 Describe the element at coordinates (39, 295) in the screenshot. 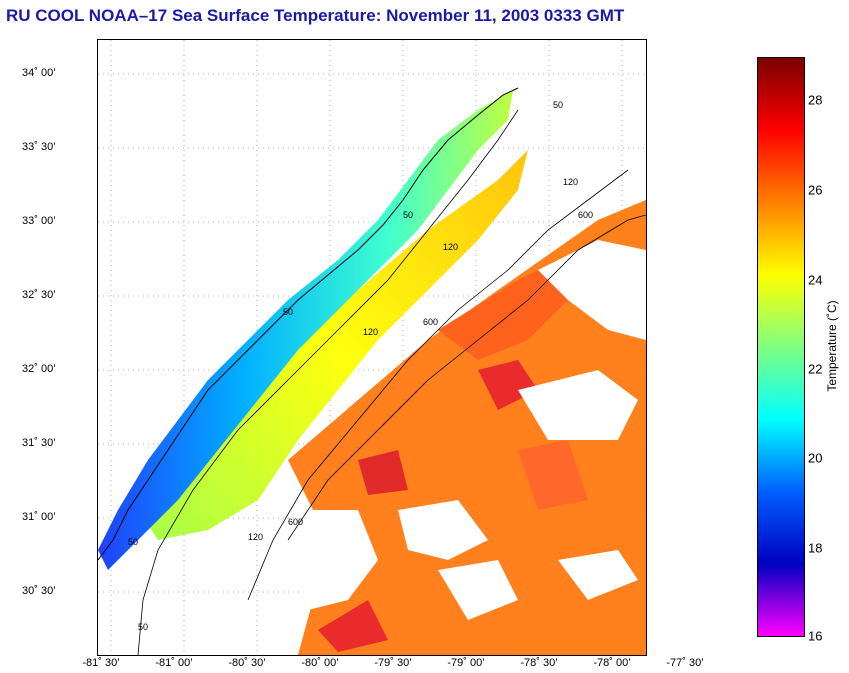

I see `lat-label: 32˚ 30’` at that location.